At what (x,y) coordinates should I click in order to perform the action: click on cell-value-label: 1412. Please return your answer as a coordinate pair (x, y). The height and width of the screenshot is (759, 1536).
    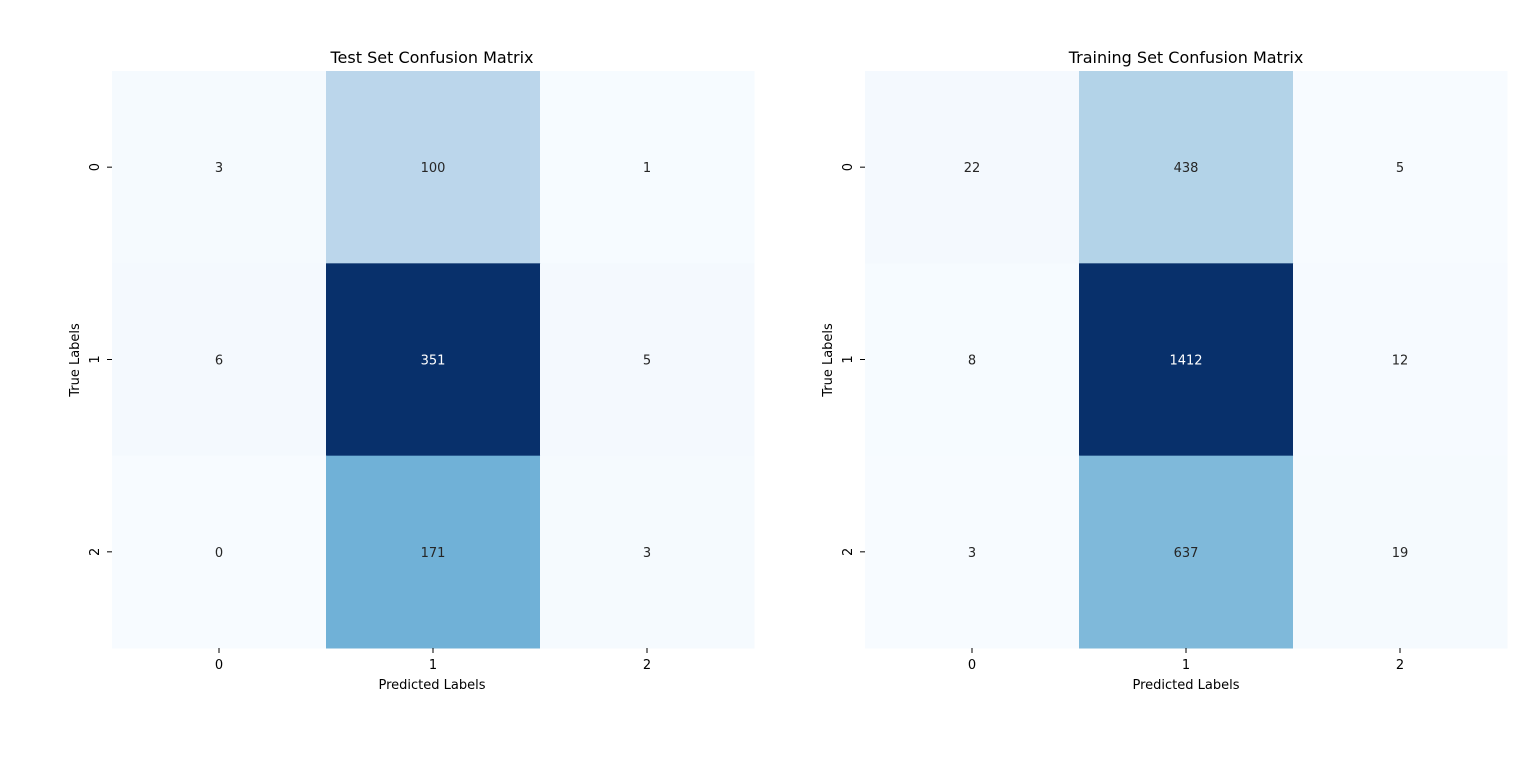
    Looking at the image, I should click on (1185, 361).